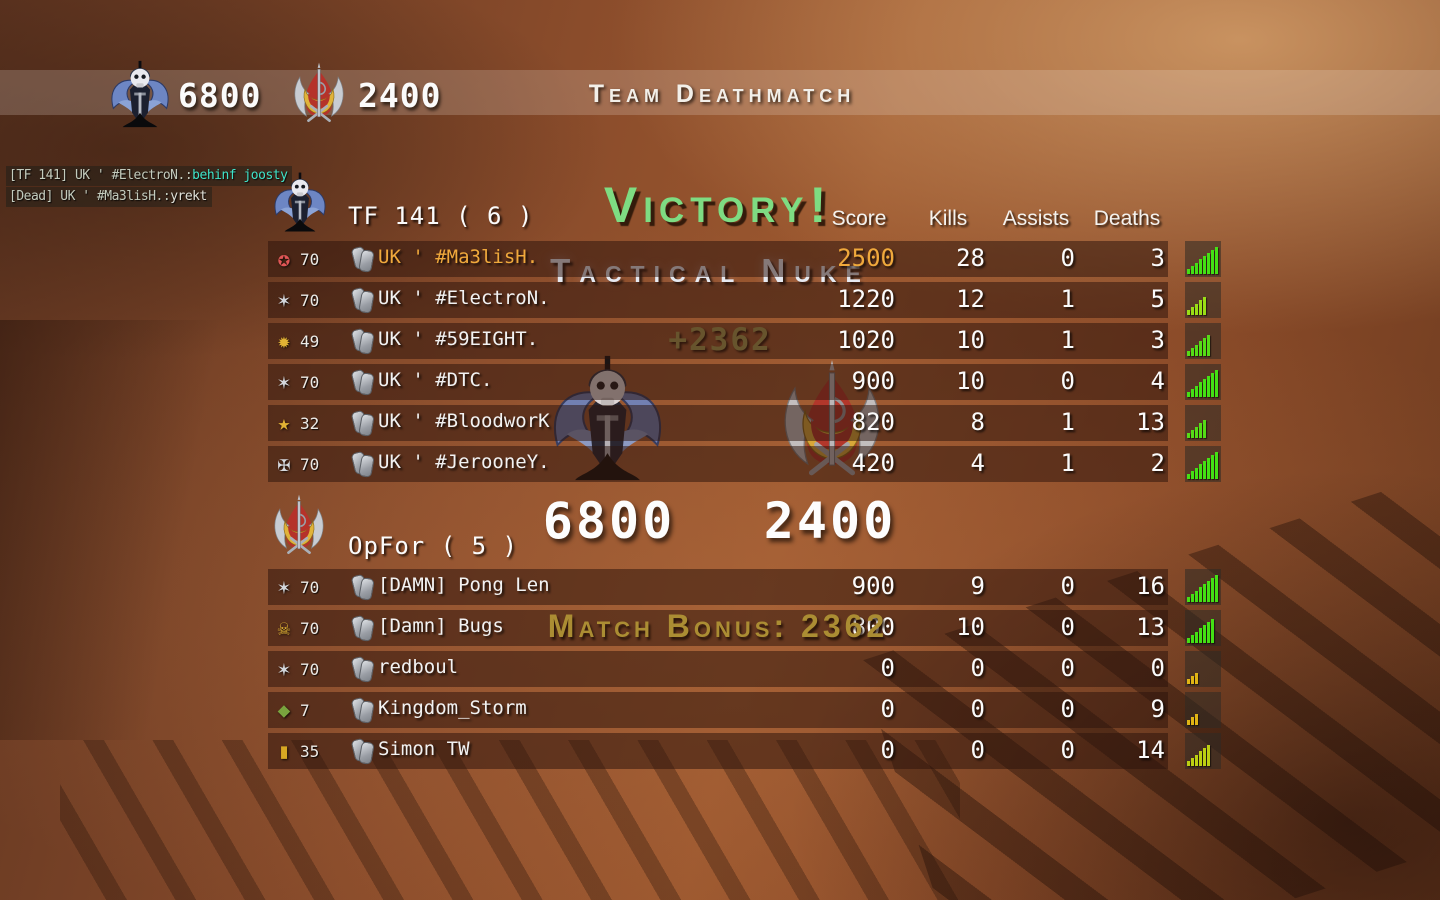 The height and width of the screenshot is (900, 1440). I want to click on player-name: [Damn] Bugs, so click(441, 626).